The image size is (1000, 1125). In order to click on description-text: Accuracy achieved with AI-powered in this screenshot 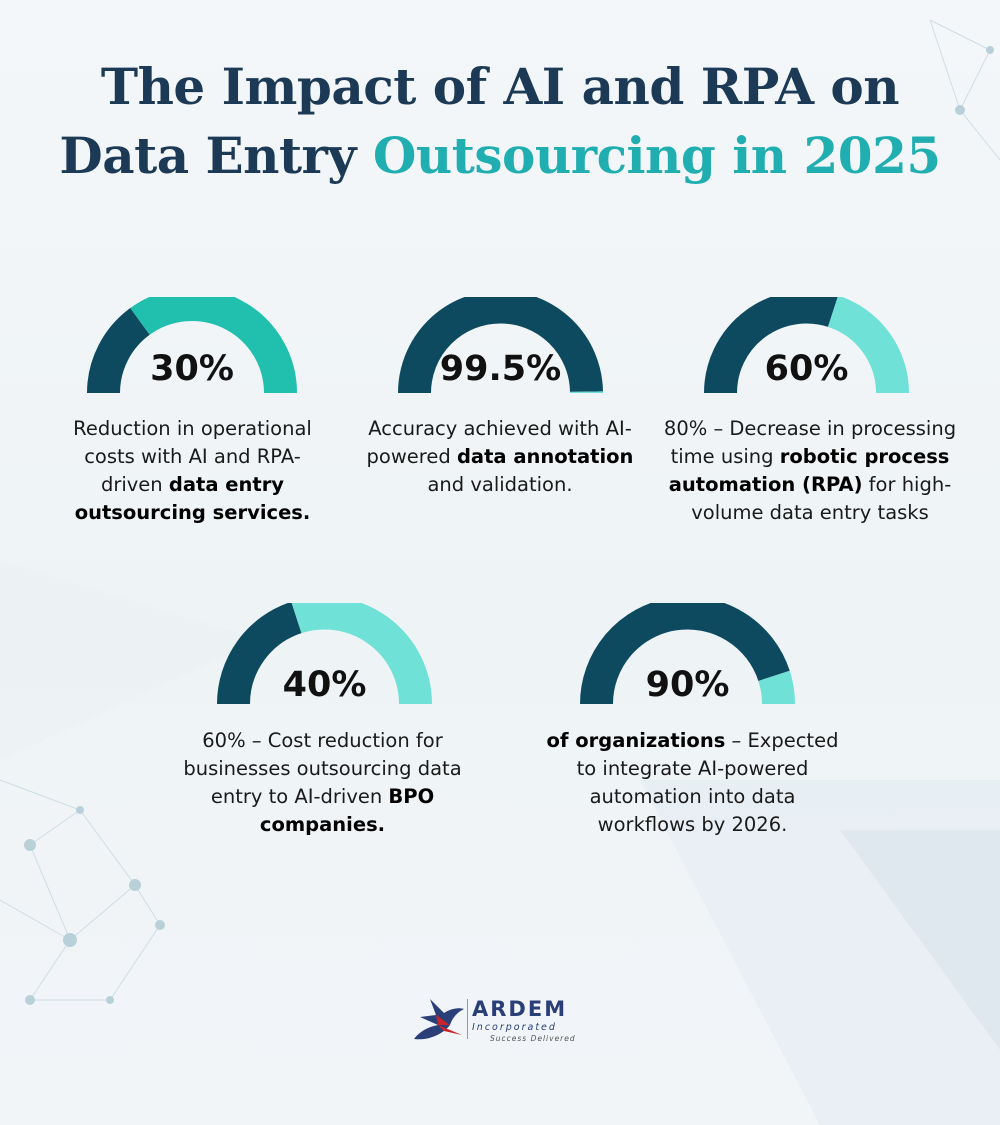, I will do `click(499, 442)`.